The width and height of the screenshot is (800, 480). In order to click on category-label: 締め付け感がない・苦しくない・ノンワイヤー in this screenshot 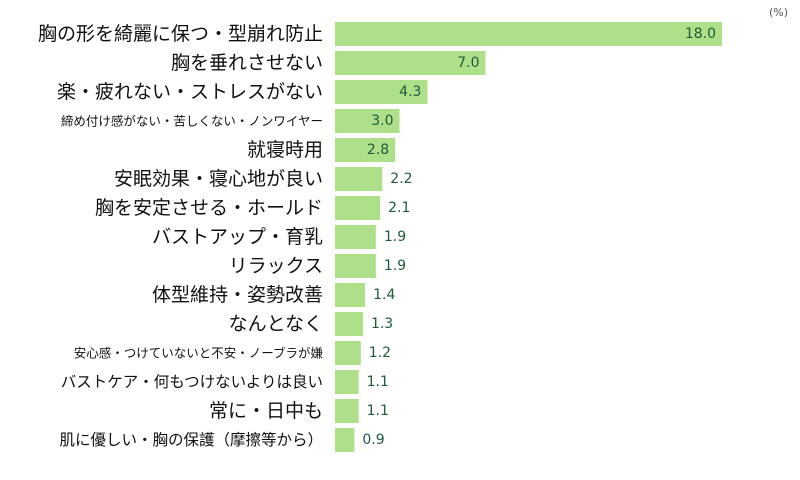, I will do `click(192, 121)`.